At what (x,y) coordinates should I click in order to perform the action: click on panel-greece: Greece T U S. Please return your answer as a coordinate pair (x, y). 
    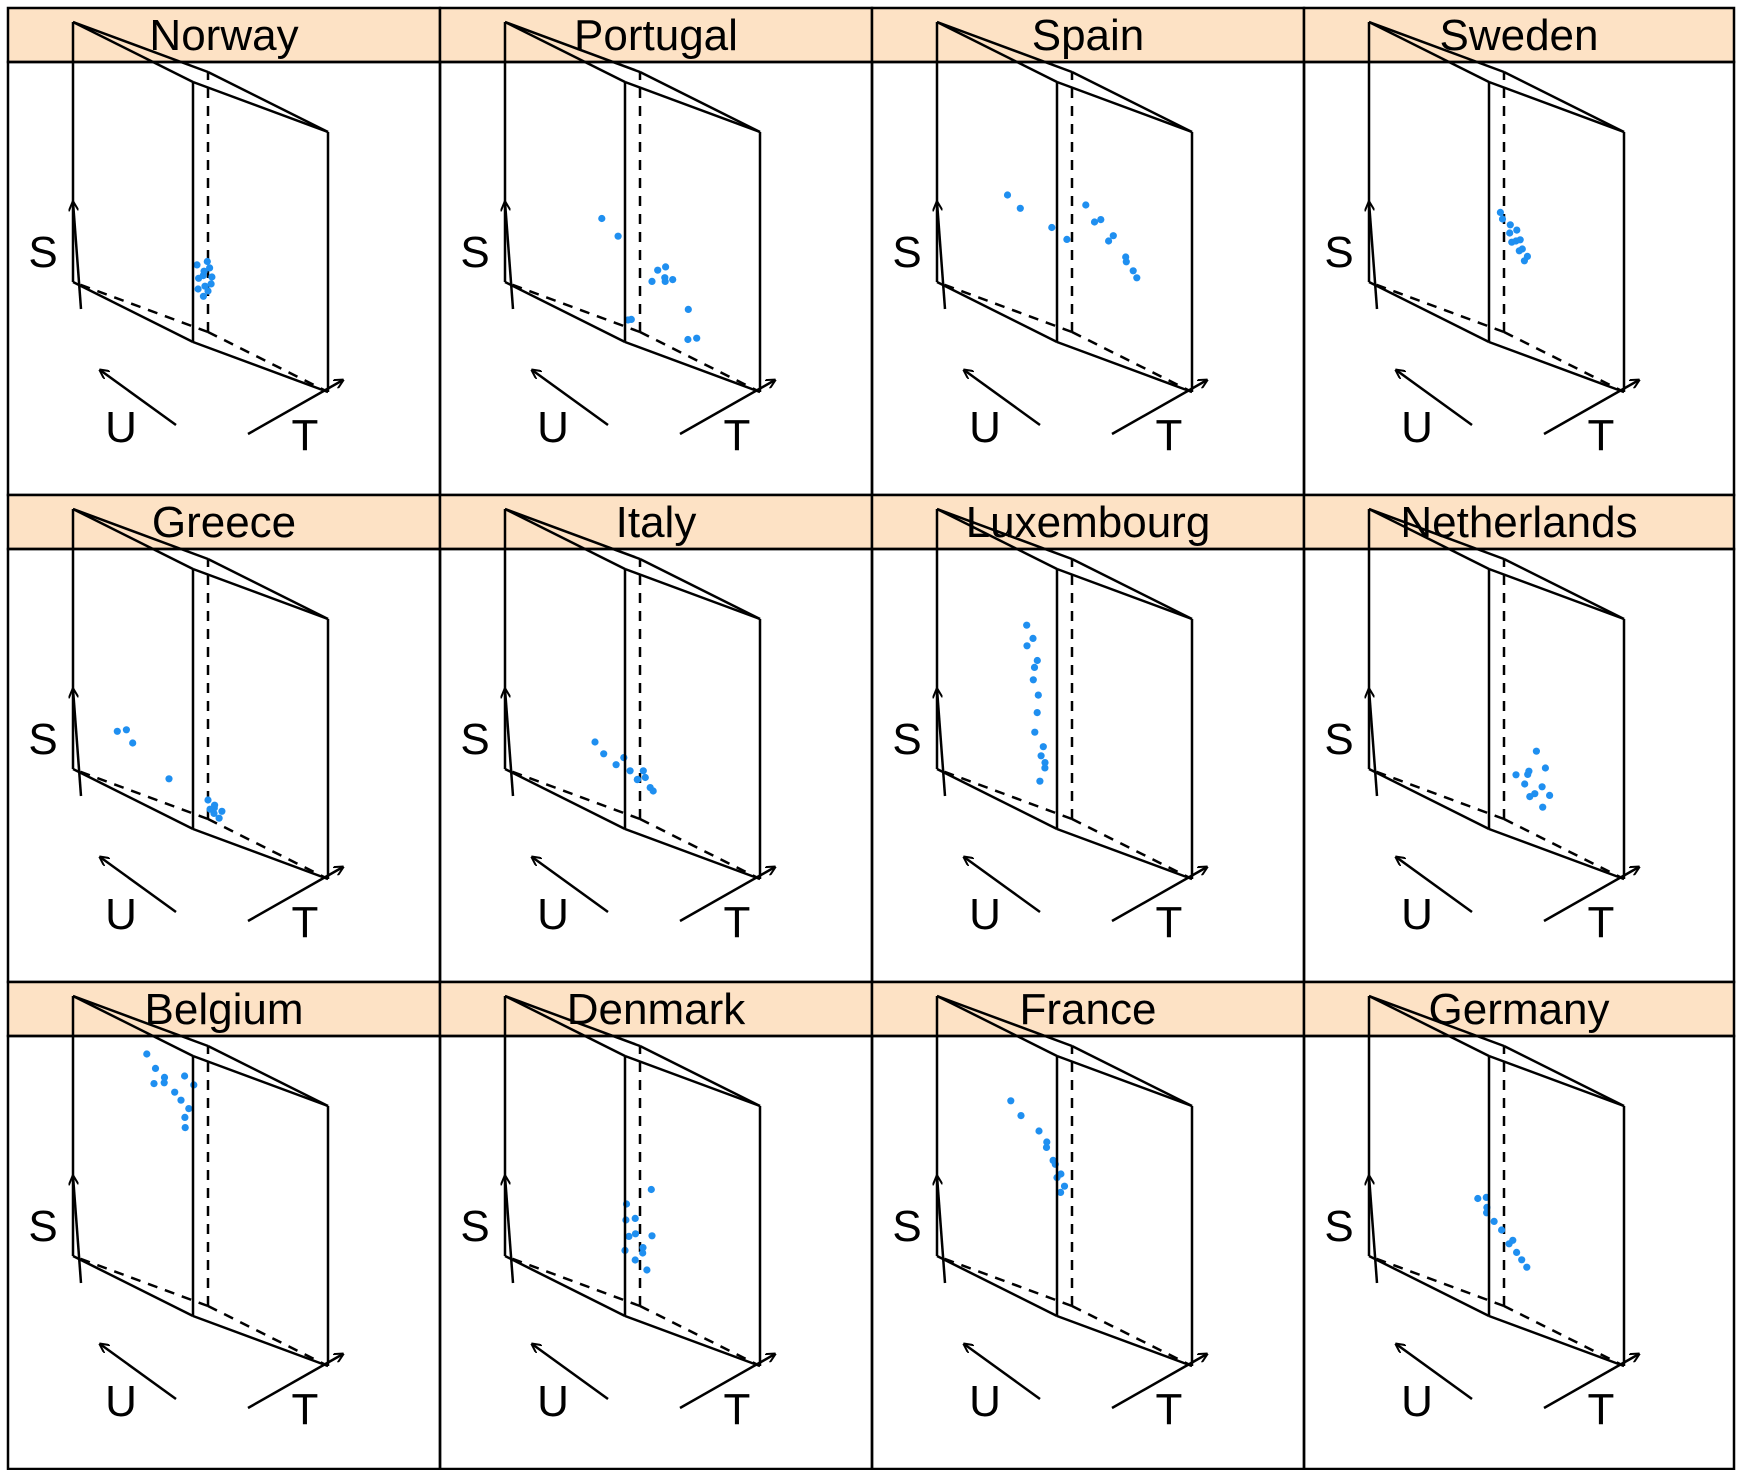
    Looking at the image, I should click on (224, 738).